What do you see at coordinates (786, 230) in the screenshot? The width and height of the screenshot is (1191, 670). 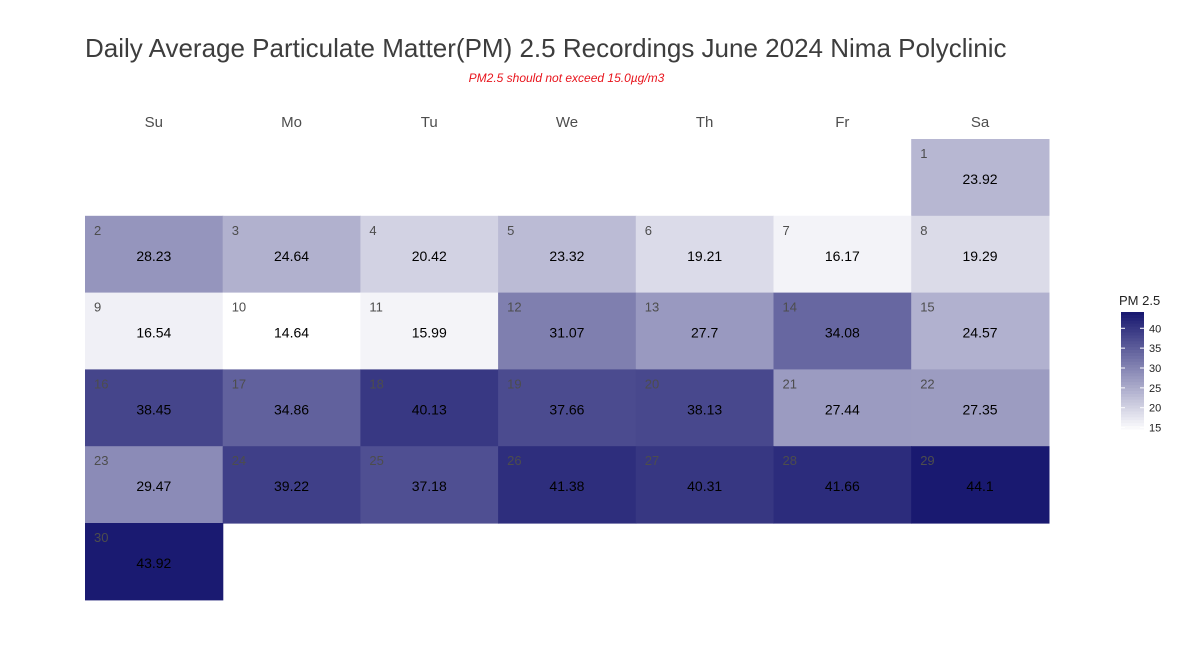 I see `day-number: 7` at bounding box center [786, 230].